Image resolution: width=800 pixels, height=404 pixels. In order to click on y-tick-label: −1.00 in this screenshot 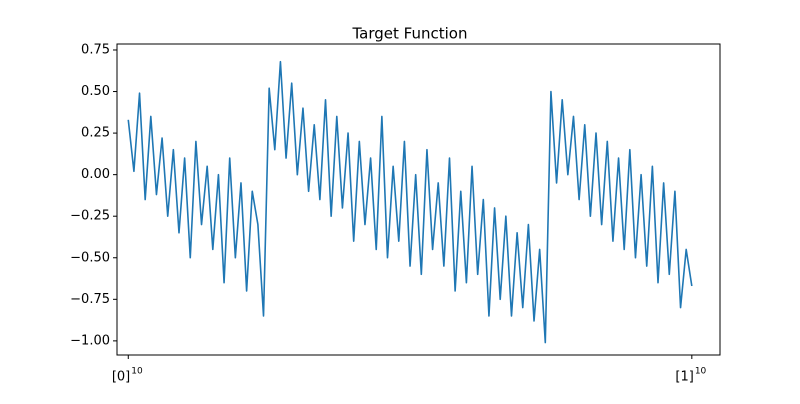, I will do `click(90, 340)`.